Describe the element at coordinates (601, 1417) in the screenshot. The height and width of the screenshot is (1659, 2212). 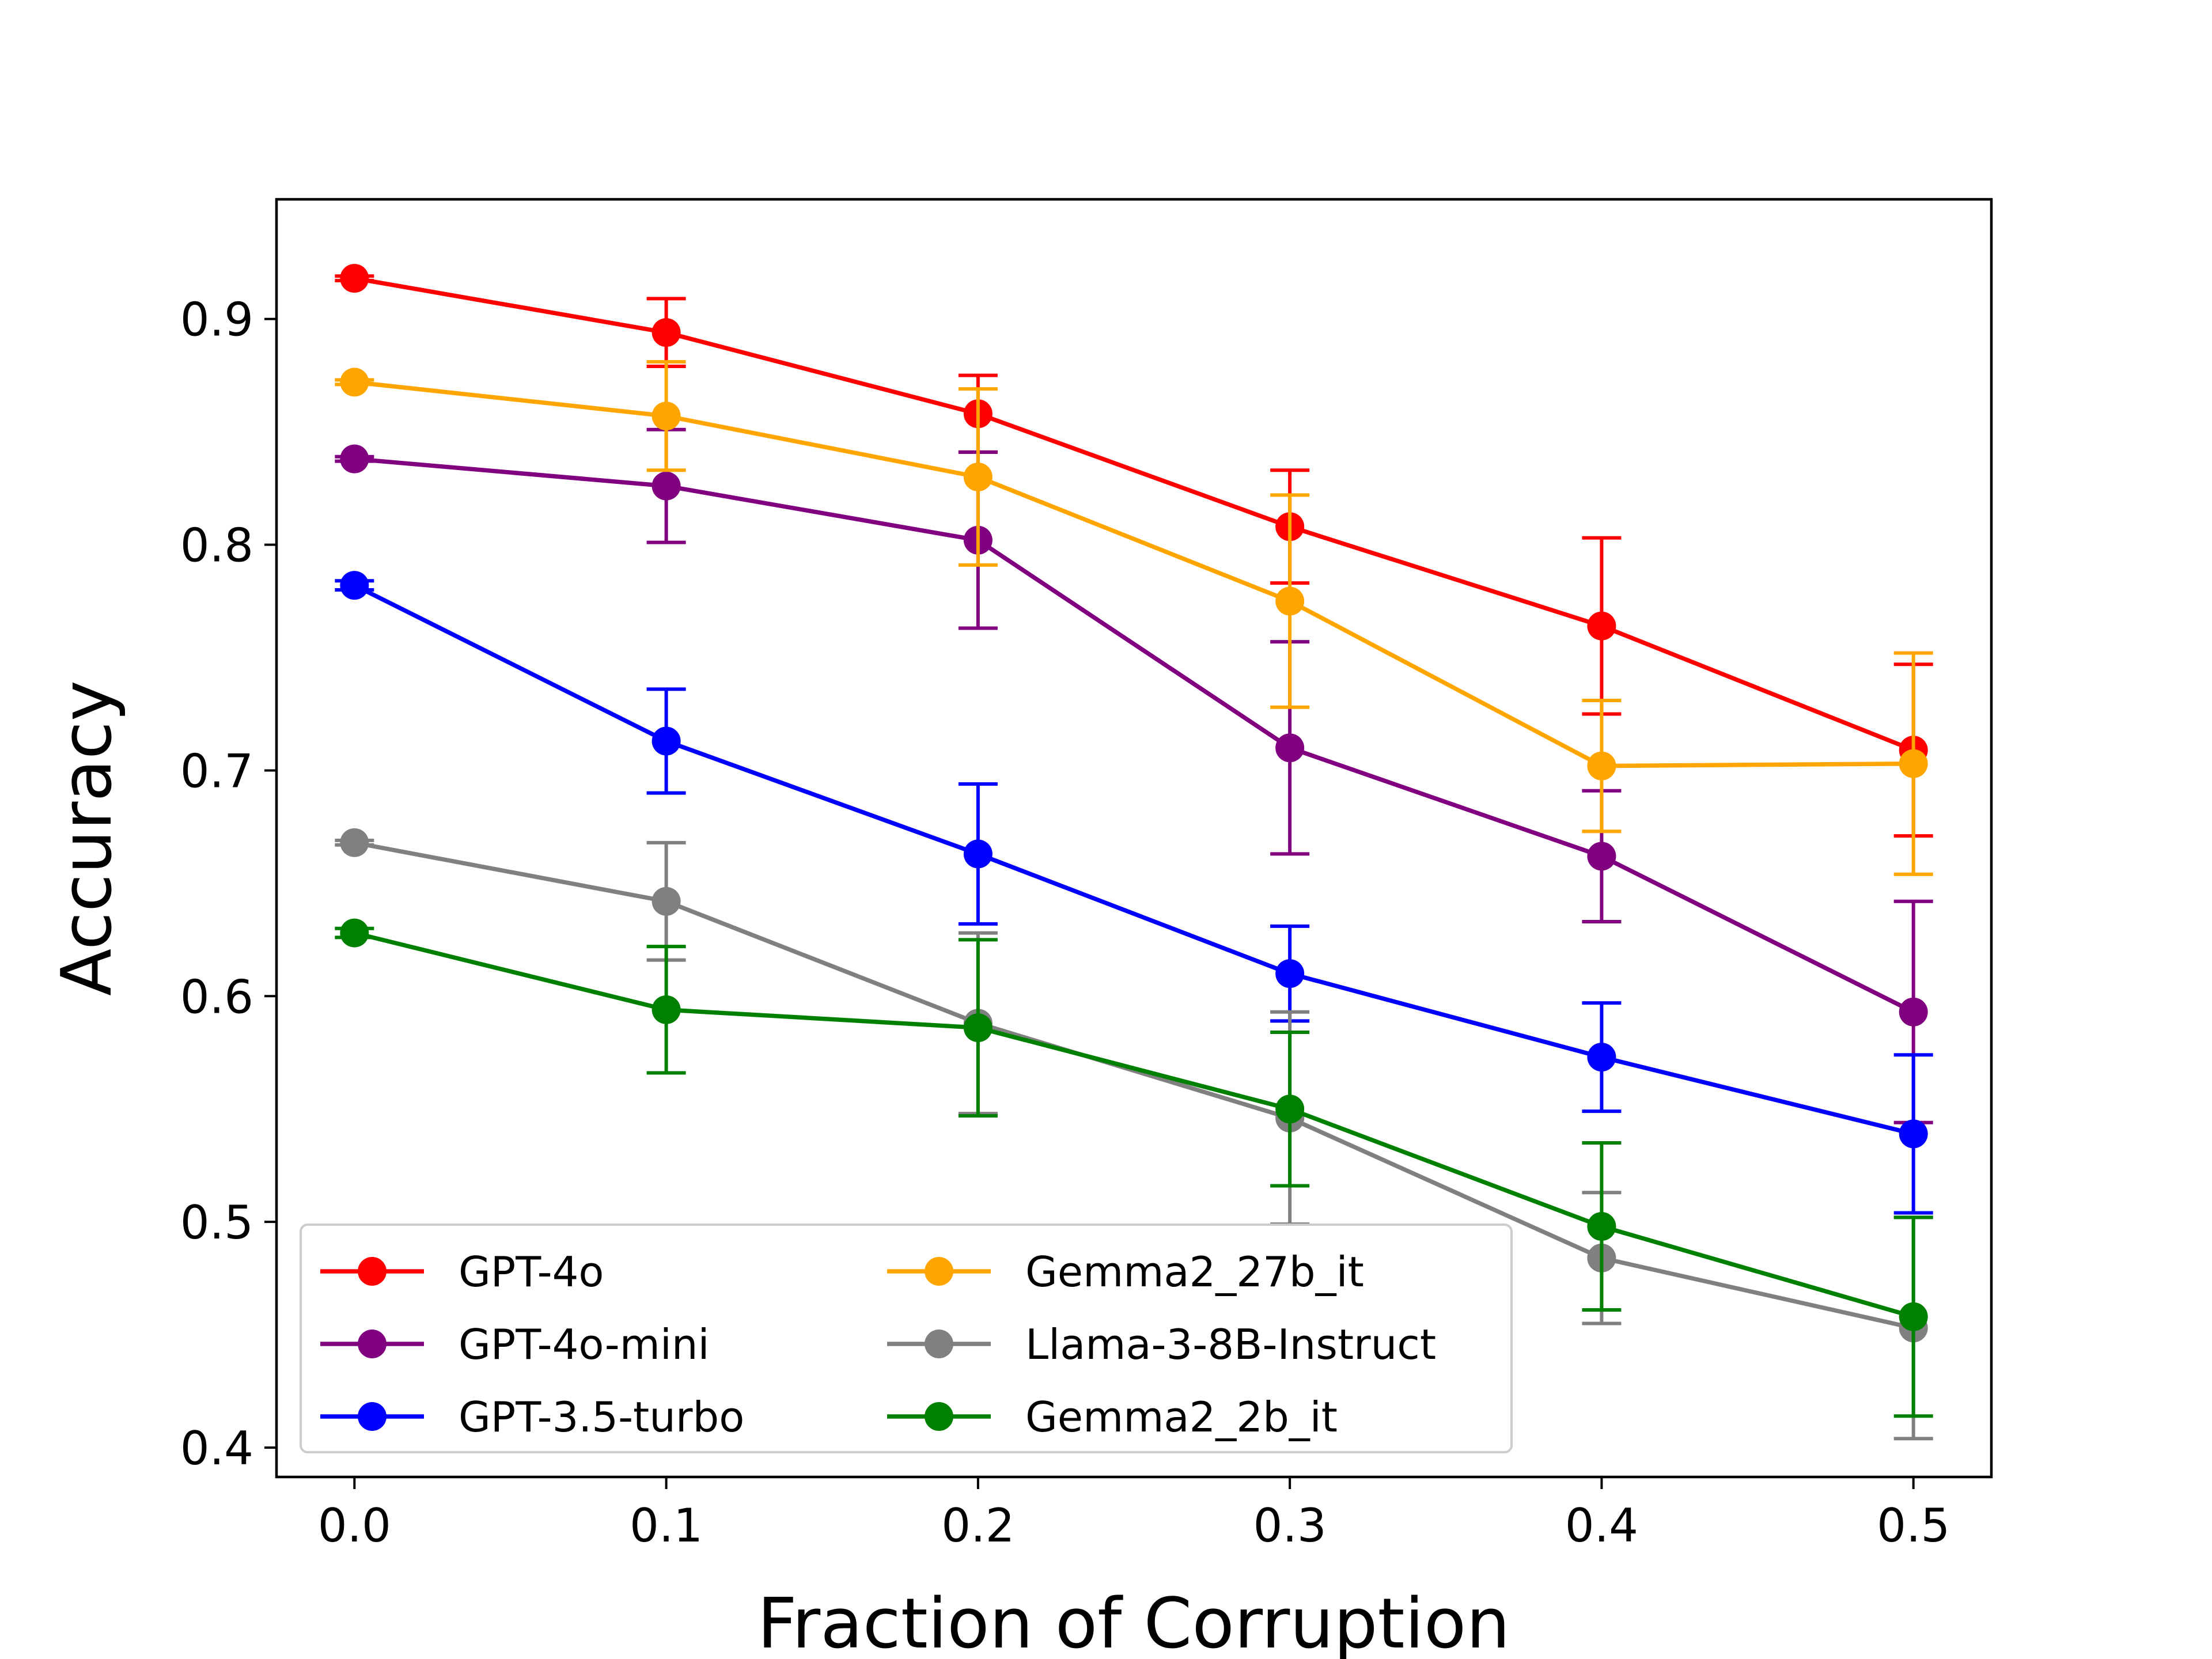
I see `legend-label: GPT-3.5-turbo` at that location.